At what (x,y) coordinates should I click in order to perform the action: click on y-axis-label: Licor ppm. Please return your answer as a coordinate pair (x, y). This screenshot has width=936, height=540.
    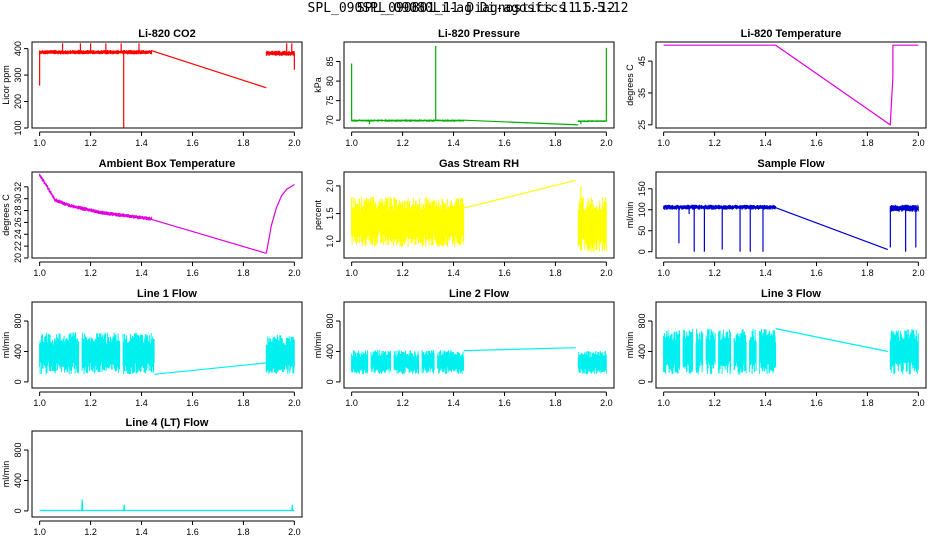
    Looking at the image, I should click on (6, 85).